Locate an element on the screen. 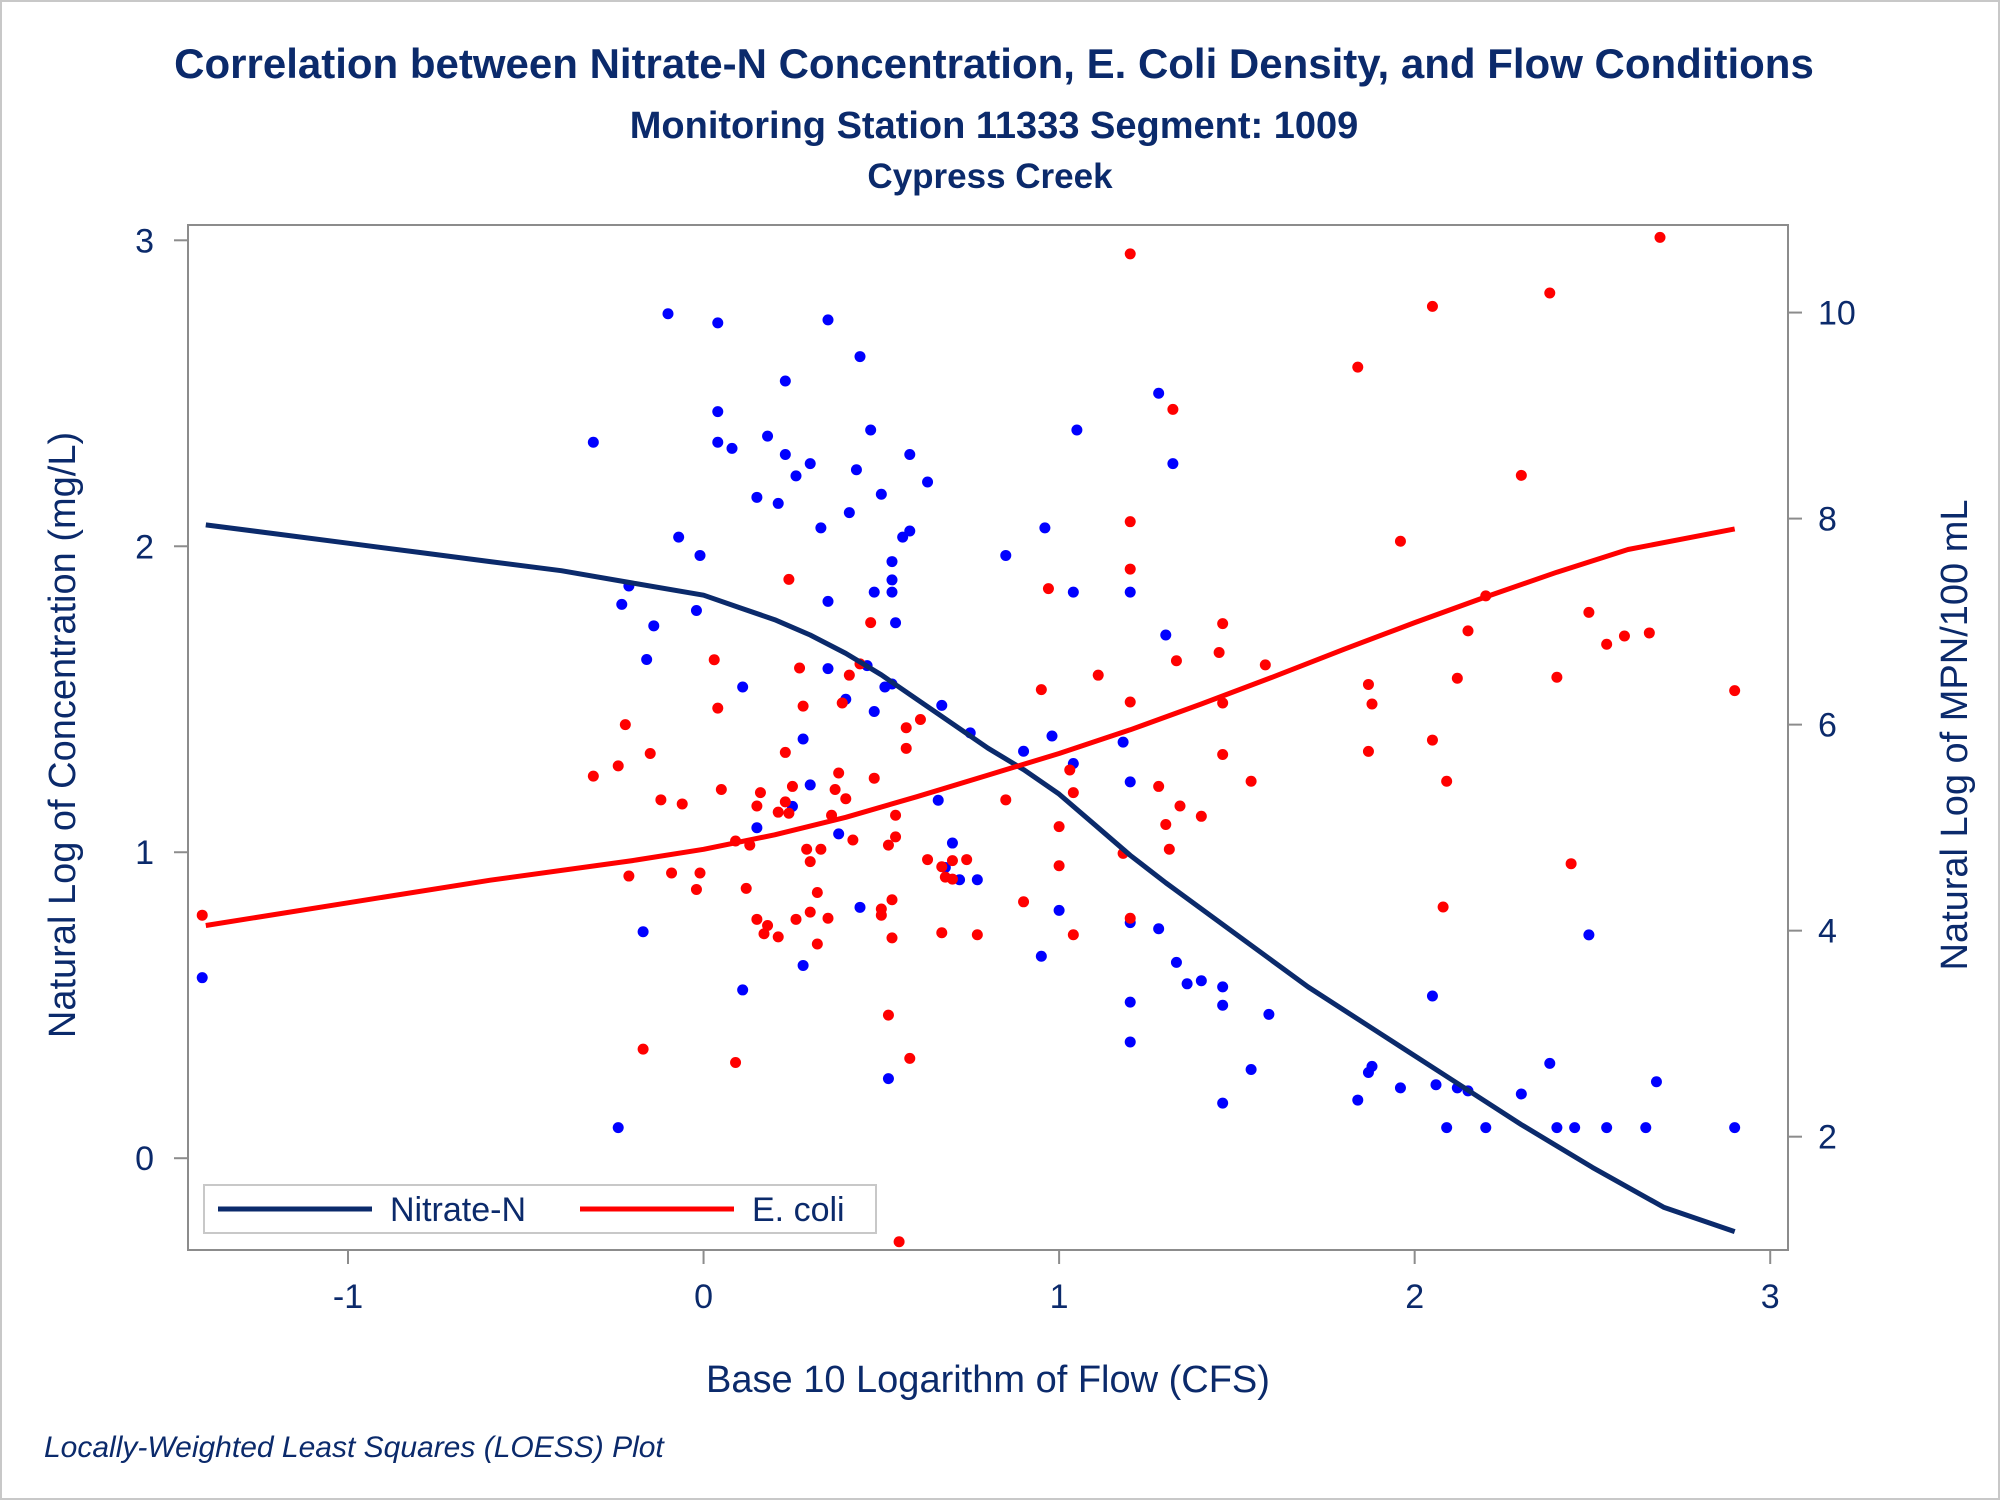 This screenshot has height=1500, width=2000. chart-subtitle-location: Cypress Creek is located at coordinates (990, 176).